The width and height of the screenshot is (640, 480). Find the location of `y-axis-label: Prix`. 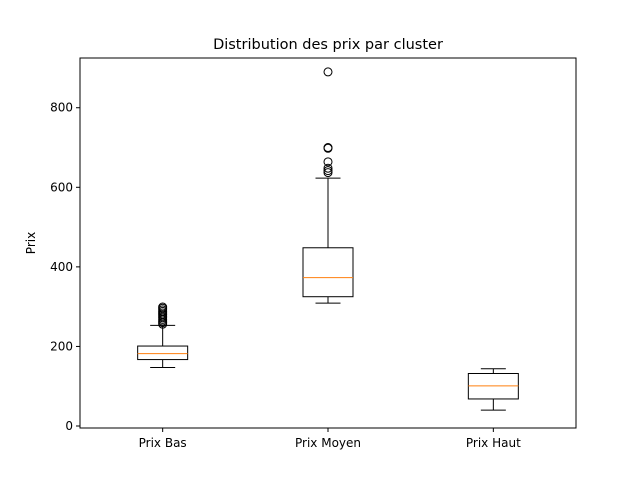

y-axis-label: Prix is located at coordinates (31, 243).